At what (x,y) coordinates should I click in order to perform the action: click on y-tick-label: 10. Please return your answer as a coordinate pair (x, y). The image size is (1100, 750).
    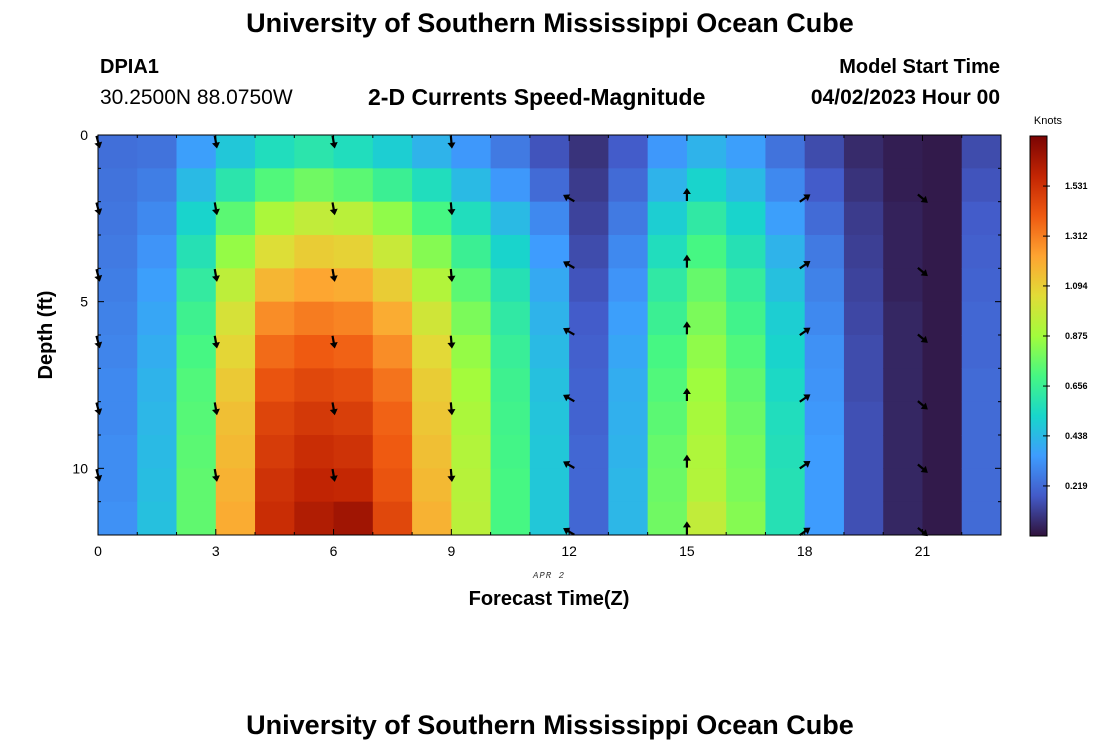
    Looking at the image, I should click on (80, 468).